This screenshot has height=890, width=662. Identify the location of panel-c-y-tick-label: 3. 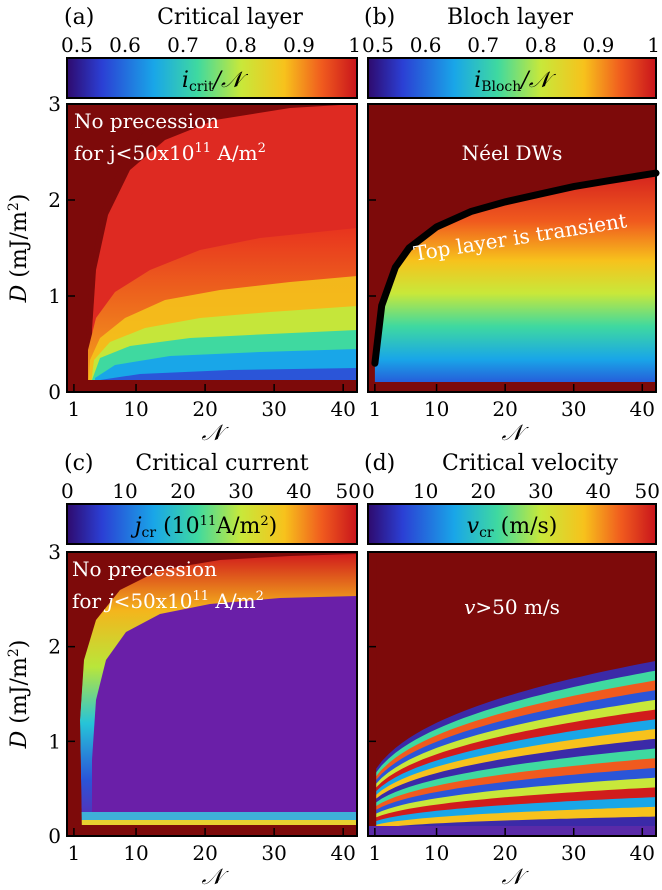
(54, 552).